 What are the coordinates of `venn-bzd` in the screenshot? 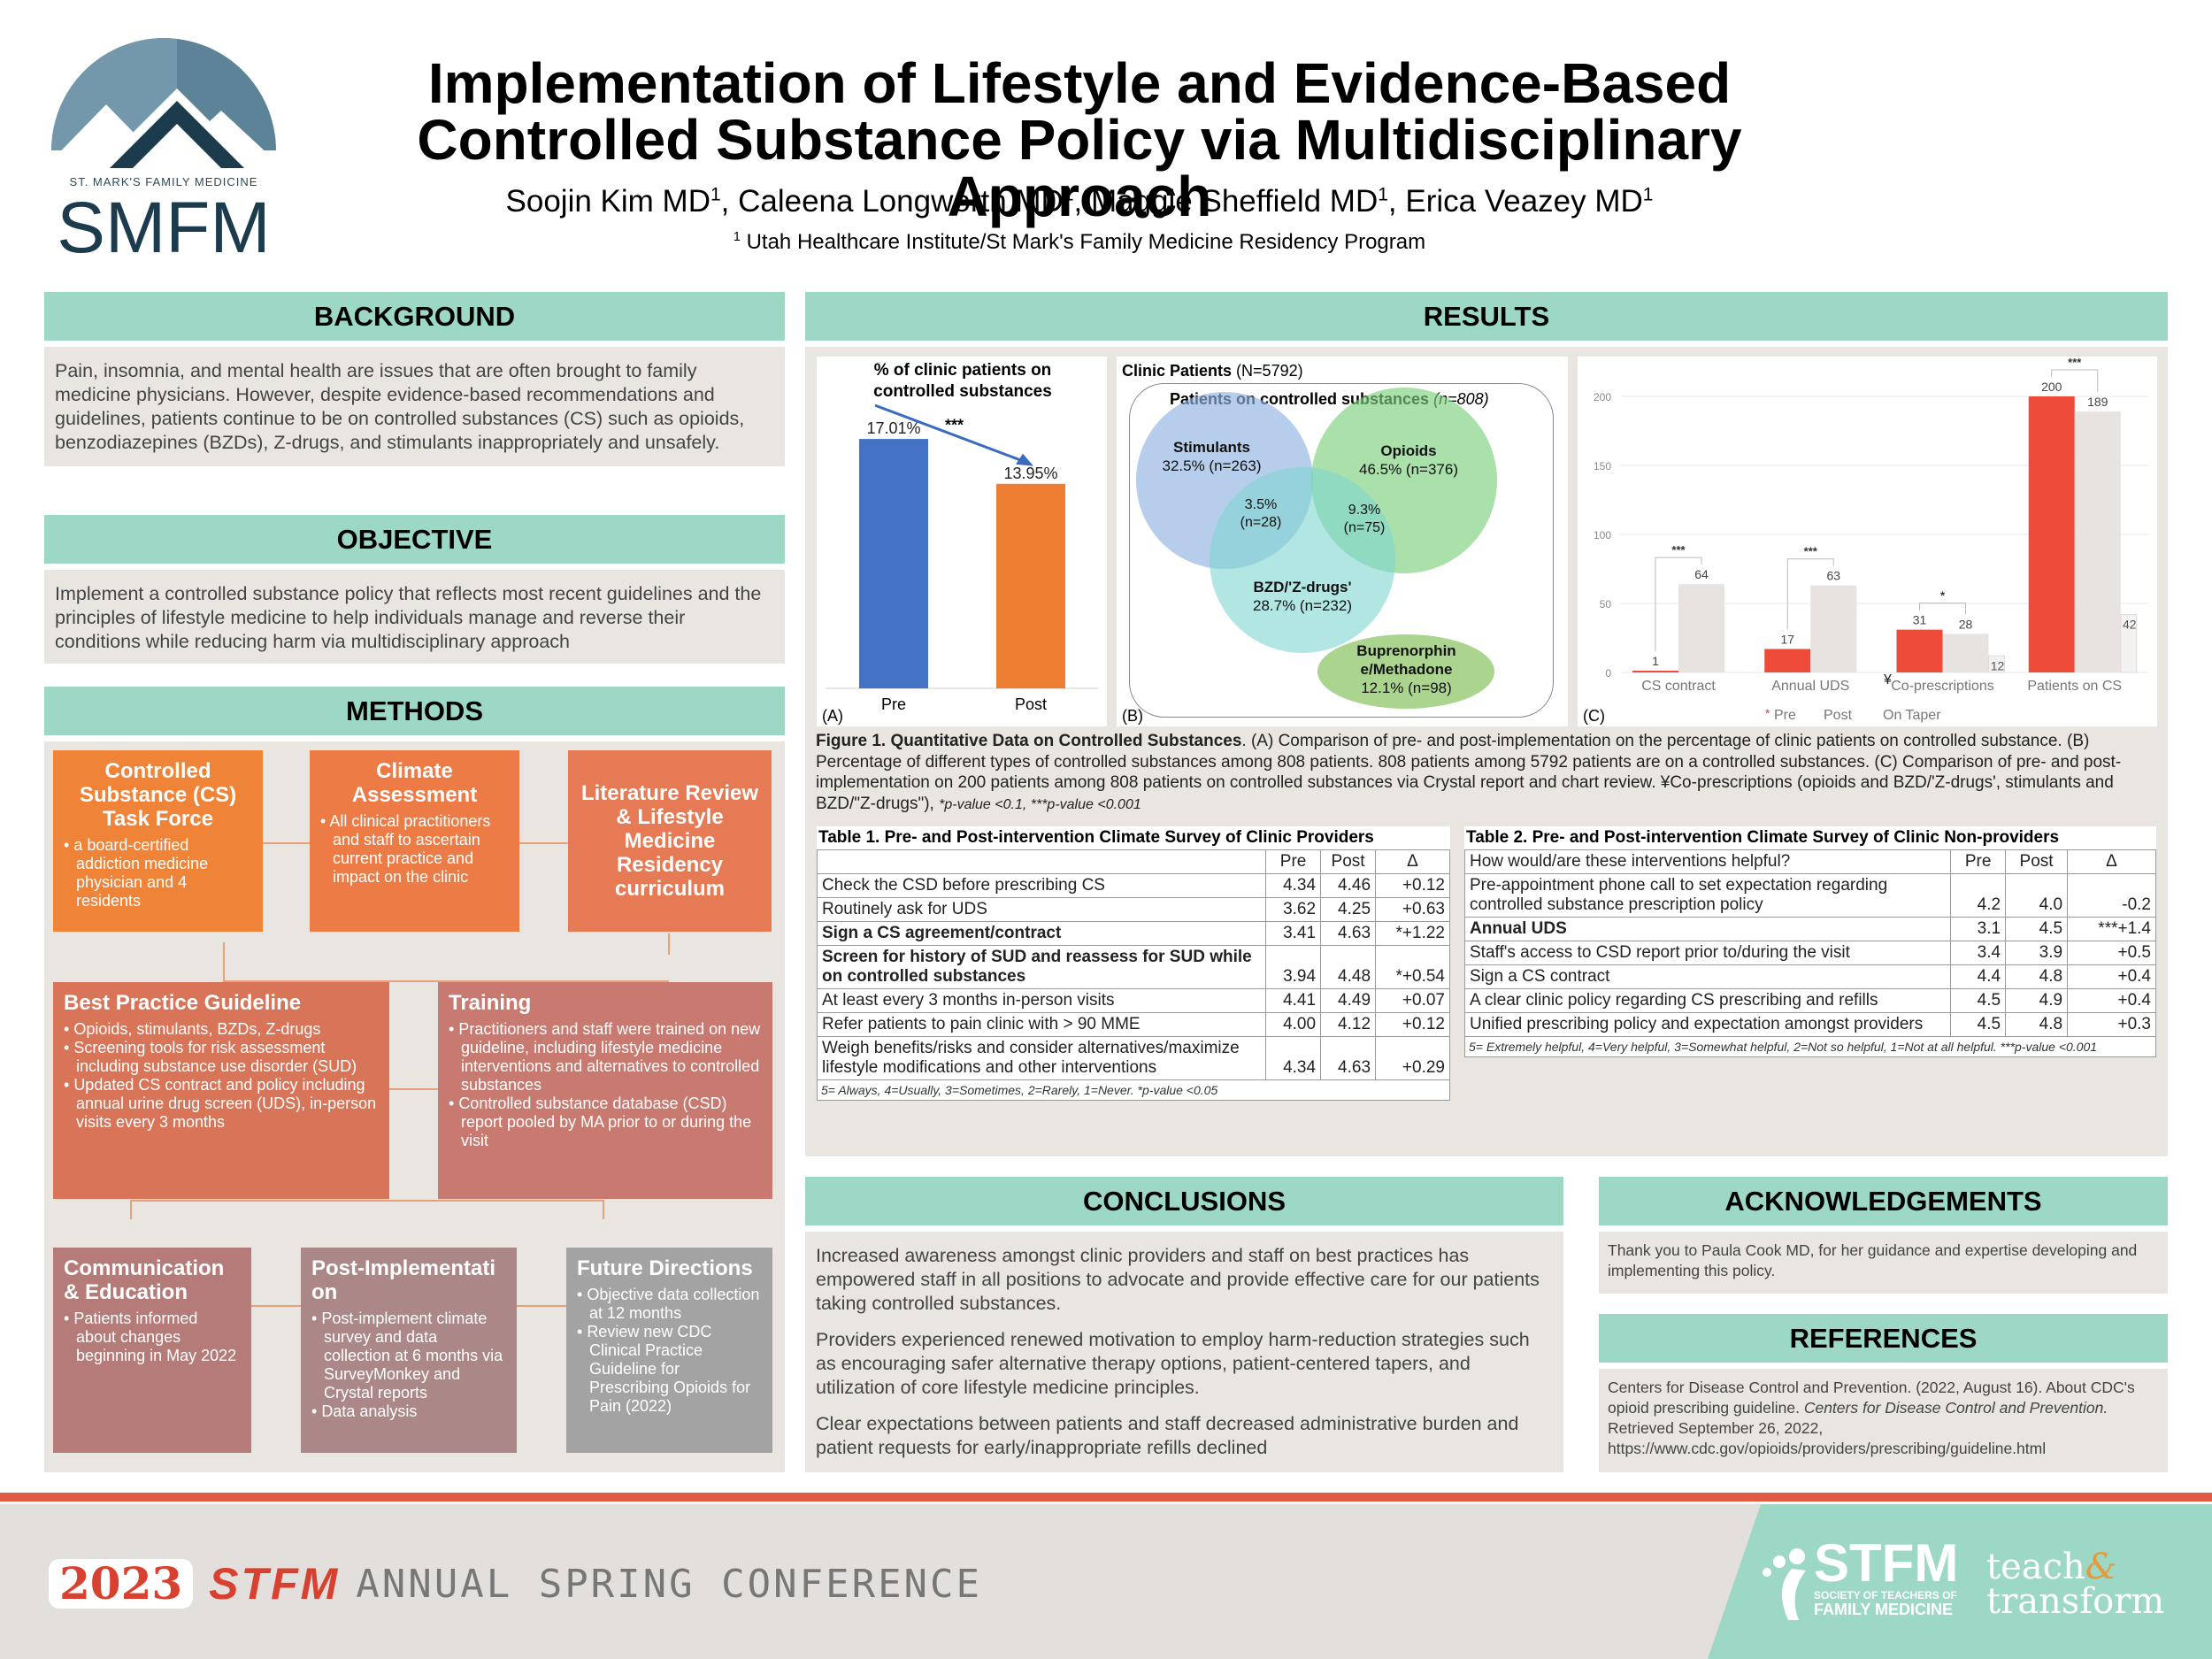 It's located at (1302, 560).